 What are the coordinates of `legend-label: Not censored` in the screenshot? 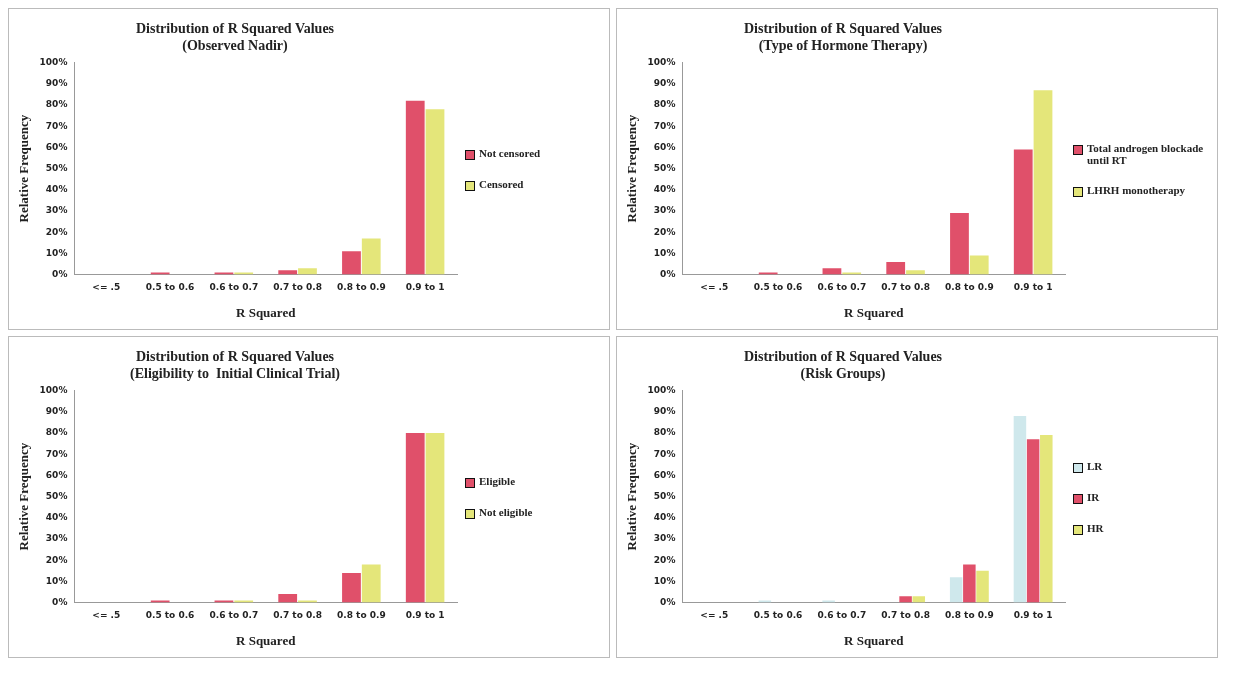 It's located at (510, 153).